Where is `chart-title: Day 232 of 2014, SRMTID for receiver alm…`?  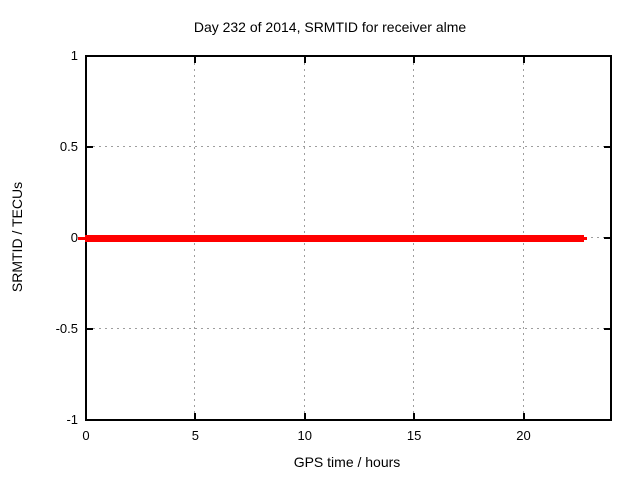 chart-title: Day 232 of 2014, SRMTID for receiver alm… is located at coordinates (330, 27).